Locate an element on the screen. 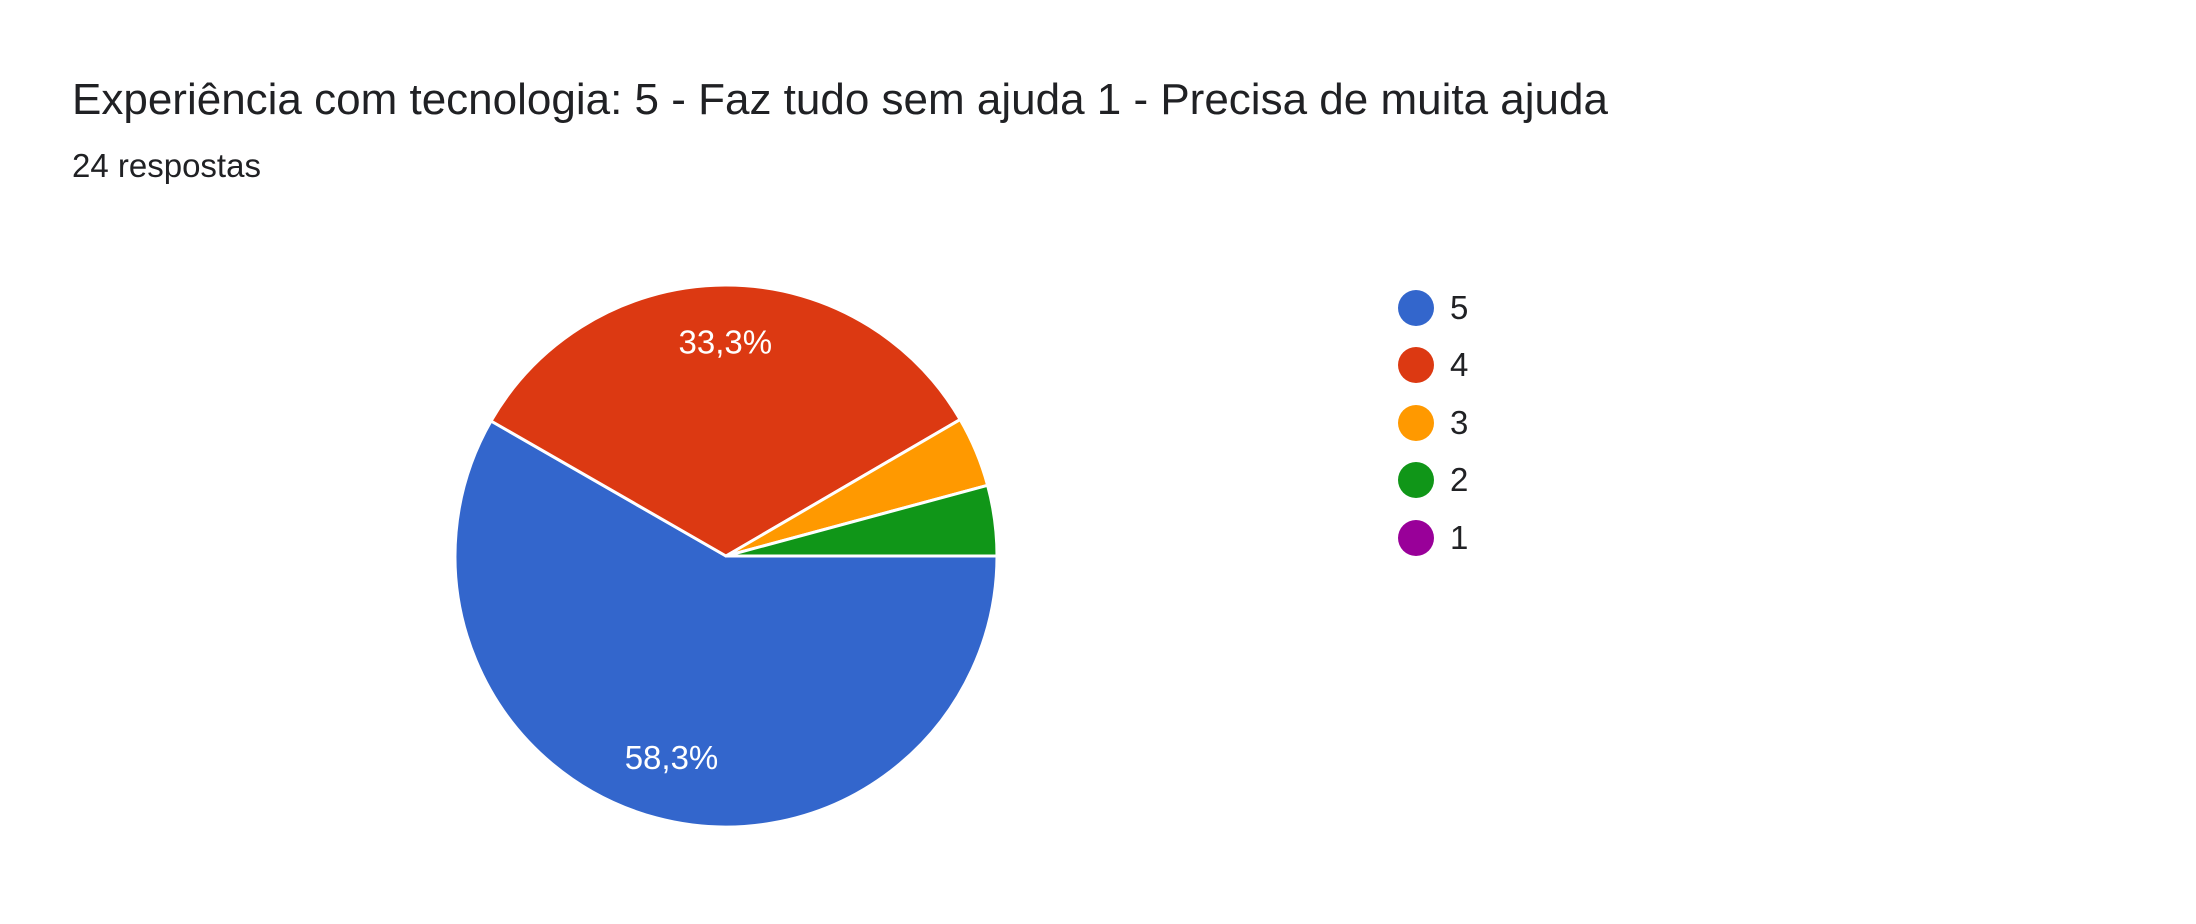 This screenshot has height=924, width=2196. legend-item-2: 2 is located at coordinates (1433, 481).